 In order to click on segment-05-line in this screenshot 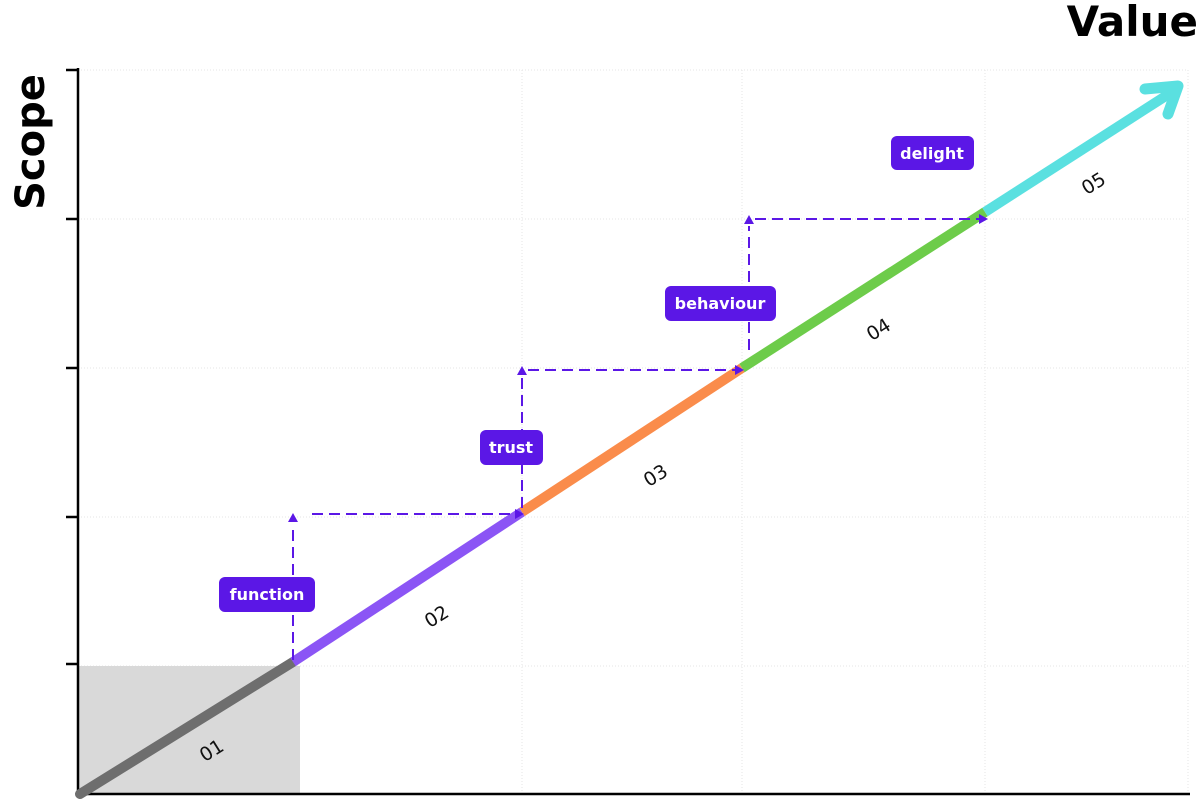, I will do `click(1078, 152)`.